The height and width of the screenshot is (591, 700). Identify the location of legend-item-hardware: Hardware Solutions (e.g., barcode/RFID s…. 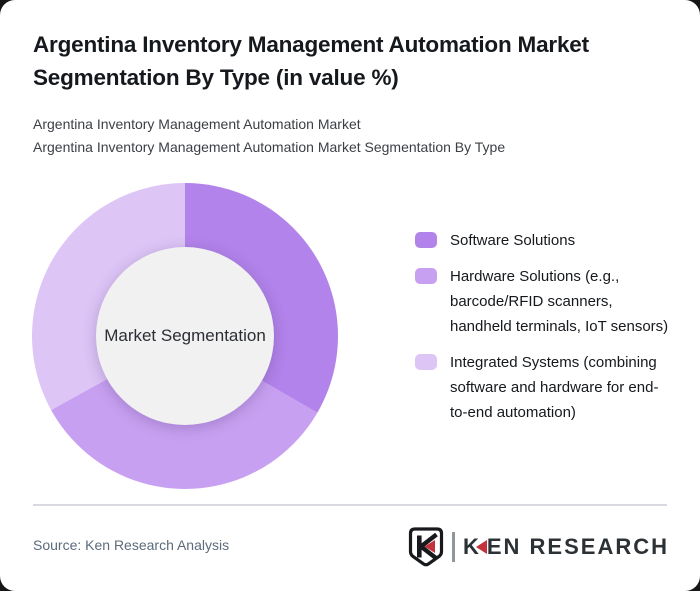
(542, 301).